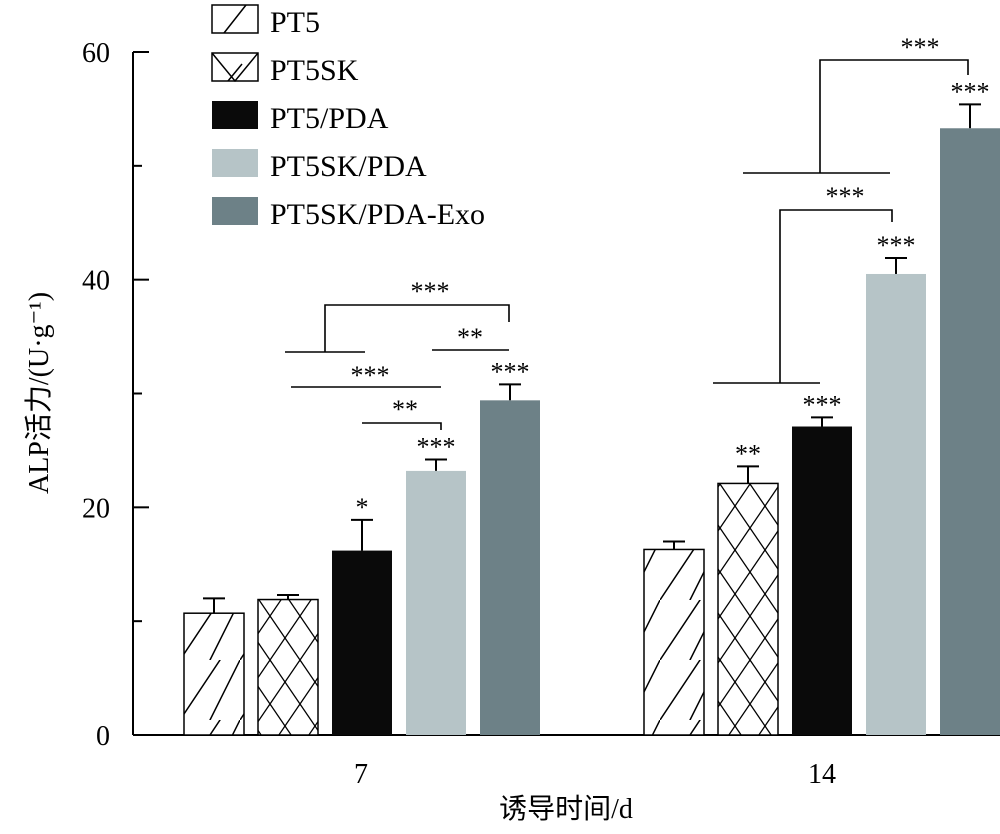 Image resolution: width=1000 pixels, height=834 pixels. I want to click on x-tick-label: 14, so click(822, 774).